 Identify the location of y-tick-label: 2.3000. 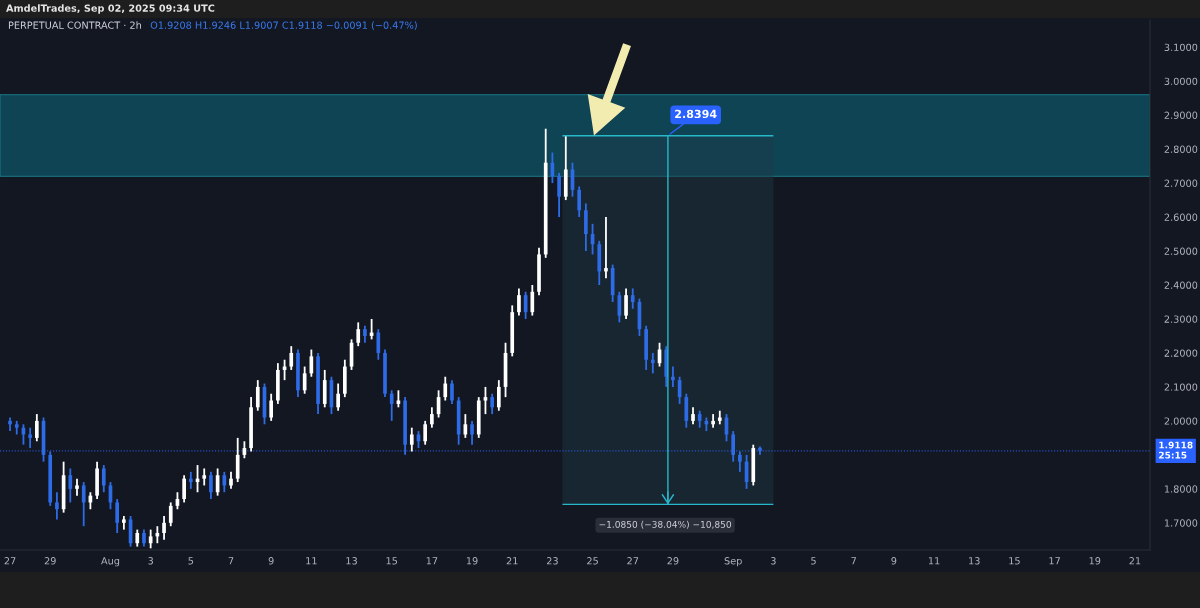
(1181, 319).